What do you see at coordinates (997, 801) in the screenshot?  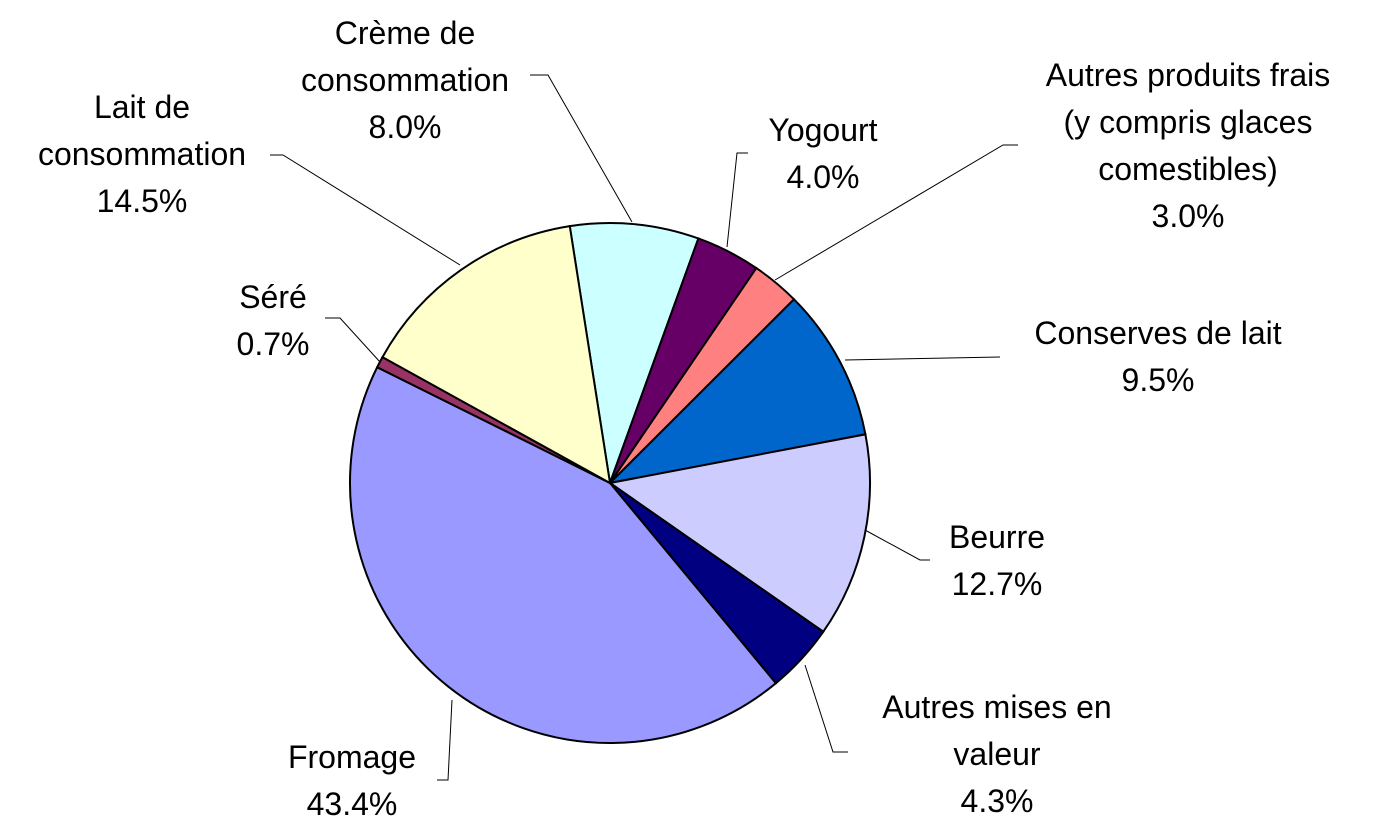 I see `value-label: 4.3%` at bounding box center [997, 801].